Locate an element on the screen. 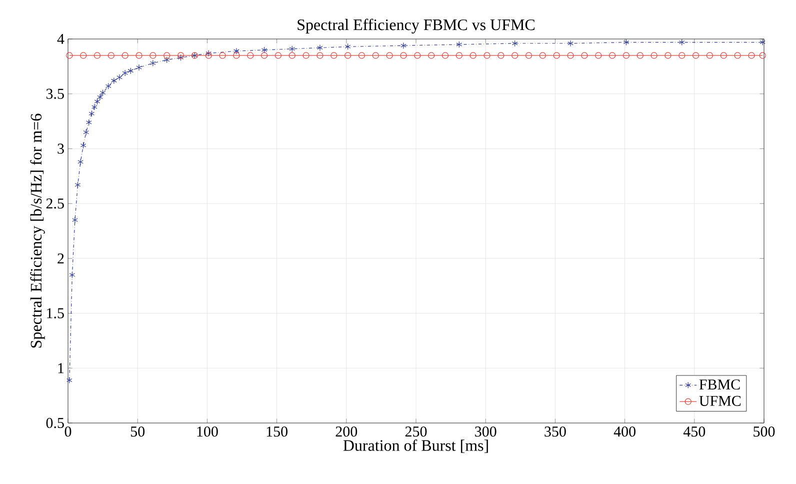 The image size is (796, 484). chart-title: Spectral Efficiency FBMC vs UFMC is located at coordinates (416, 26).